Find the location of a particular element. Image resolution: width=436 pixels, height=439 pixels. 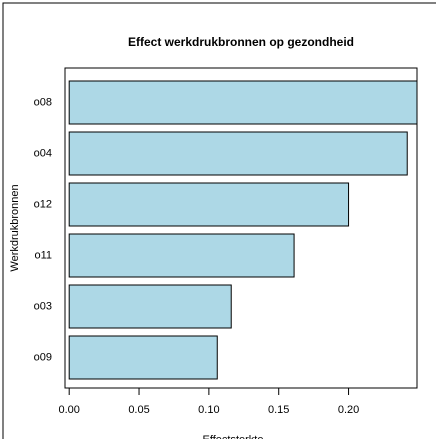

y-tick-label: o04 is located at coordinates (43, 153).